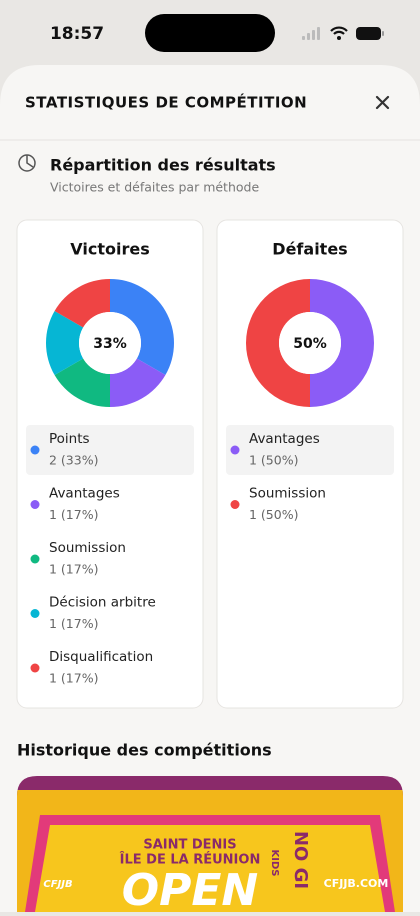 The image size is (420, 916). What do you see at coordinates (69, 439) in the screenshot?
I see `legend-label: Points` at bounding box center [69, 439].